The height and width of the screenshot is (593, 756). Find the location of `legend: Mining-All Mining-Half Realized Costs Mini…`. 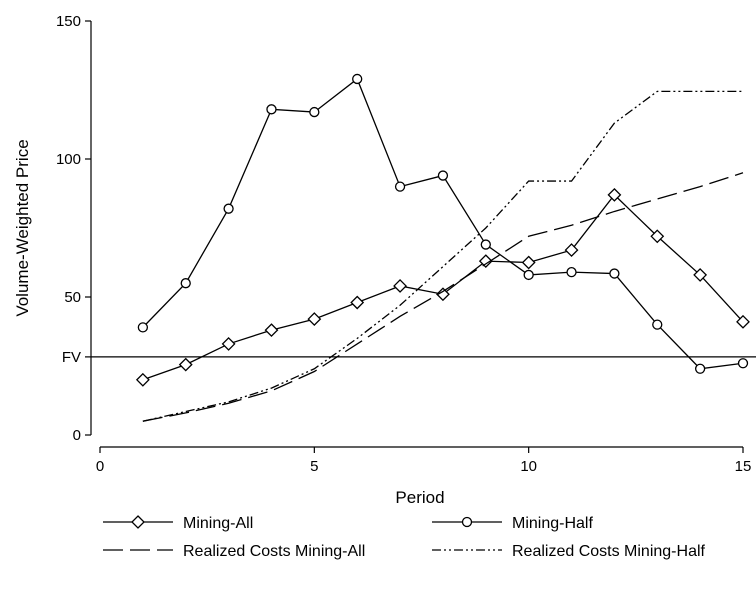

legend: Mining-All Mining-Half Realized Costs Mini… is located at coordinates (404, 537).